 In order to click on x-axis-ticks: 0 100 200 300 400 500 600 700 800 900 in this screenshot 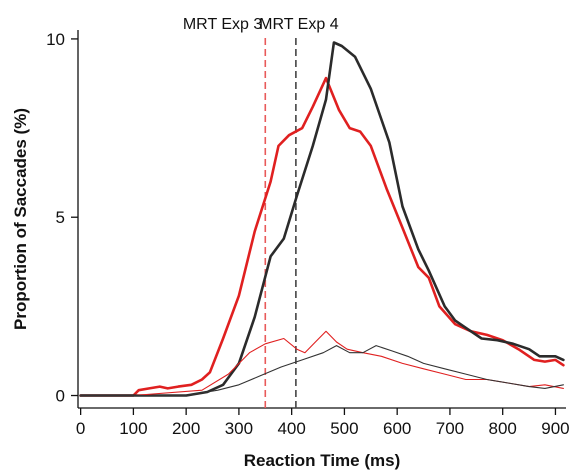, I will do `click(323, 423)`.